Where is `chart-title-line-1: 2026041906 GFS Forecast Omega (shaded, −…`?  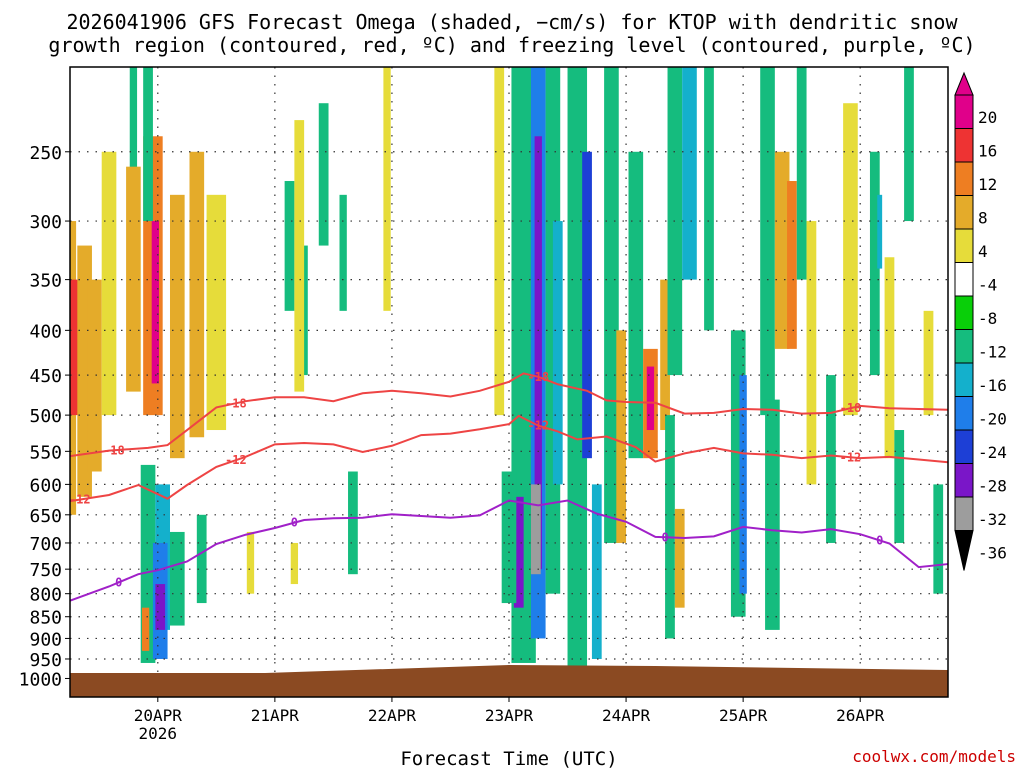
chart-title-line-1: 2026041906 GFS Forecast Omega (shaded, −… is located at coordinates (512, 22).